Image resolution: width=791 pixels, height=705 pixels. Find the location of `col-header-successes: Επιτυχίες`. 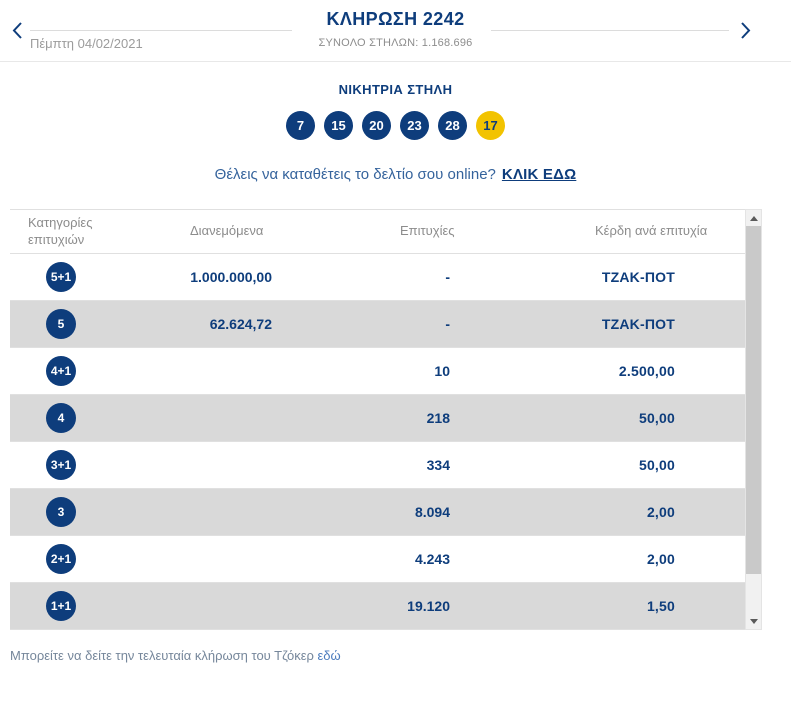

col-header-successes: Επιτυχίες is located at coordinates (412, 231).